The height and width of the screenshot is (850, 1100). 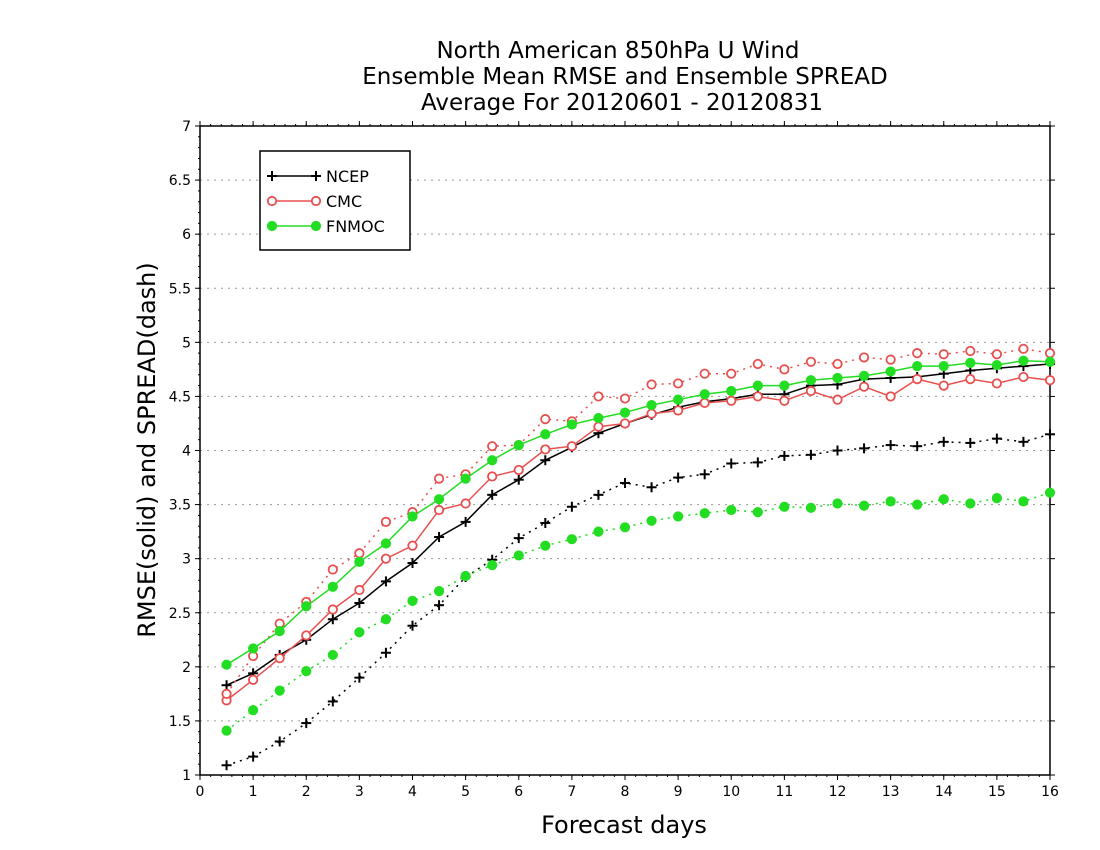 I want to click on y-tick-label: 6, so click(x=186, y=235).